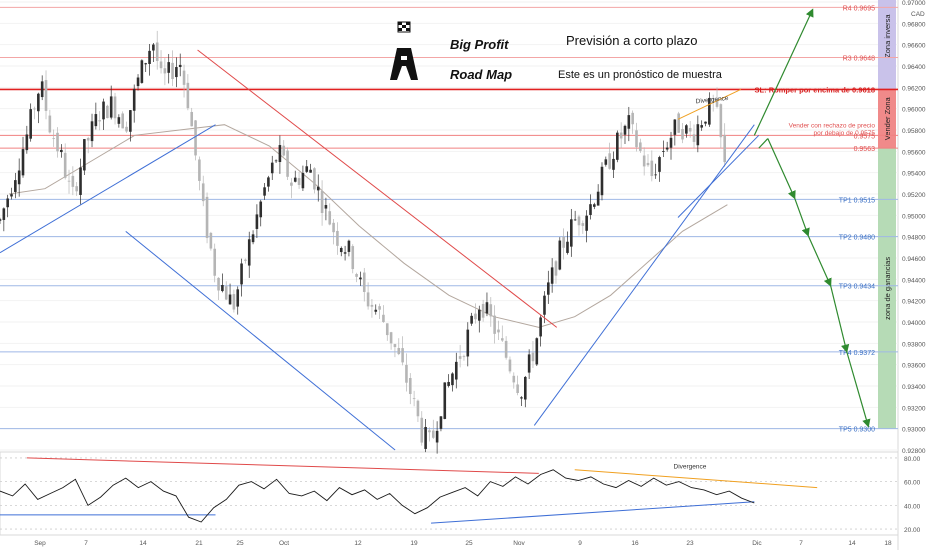 The height and width of the screenshot is (550, 932). I want to click on zone-sell-label: Vender Zona, so click(887, 118).